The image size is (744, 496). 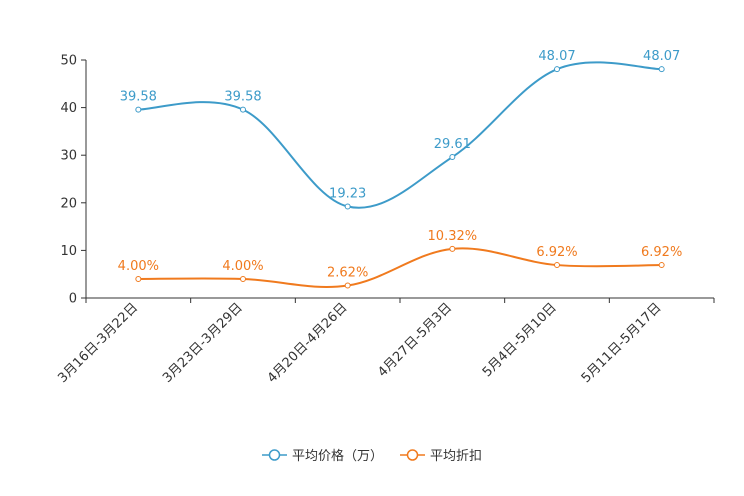 I want to click on x-tick-label: 4月20日-4月26日, so click(x=308, y=343).